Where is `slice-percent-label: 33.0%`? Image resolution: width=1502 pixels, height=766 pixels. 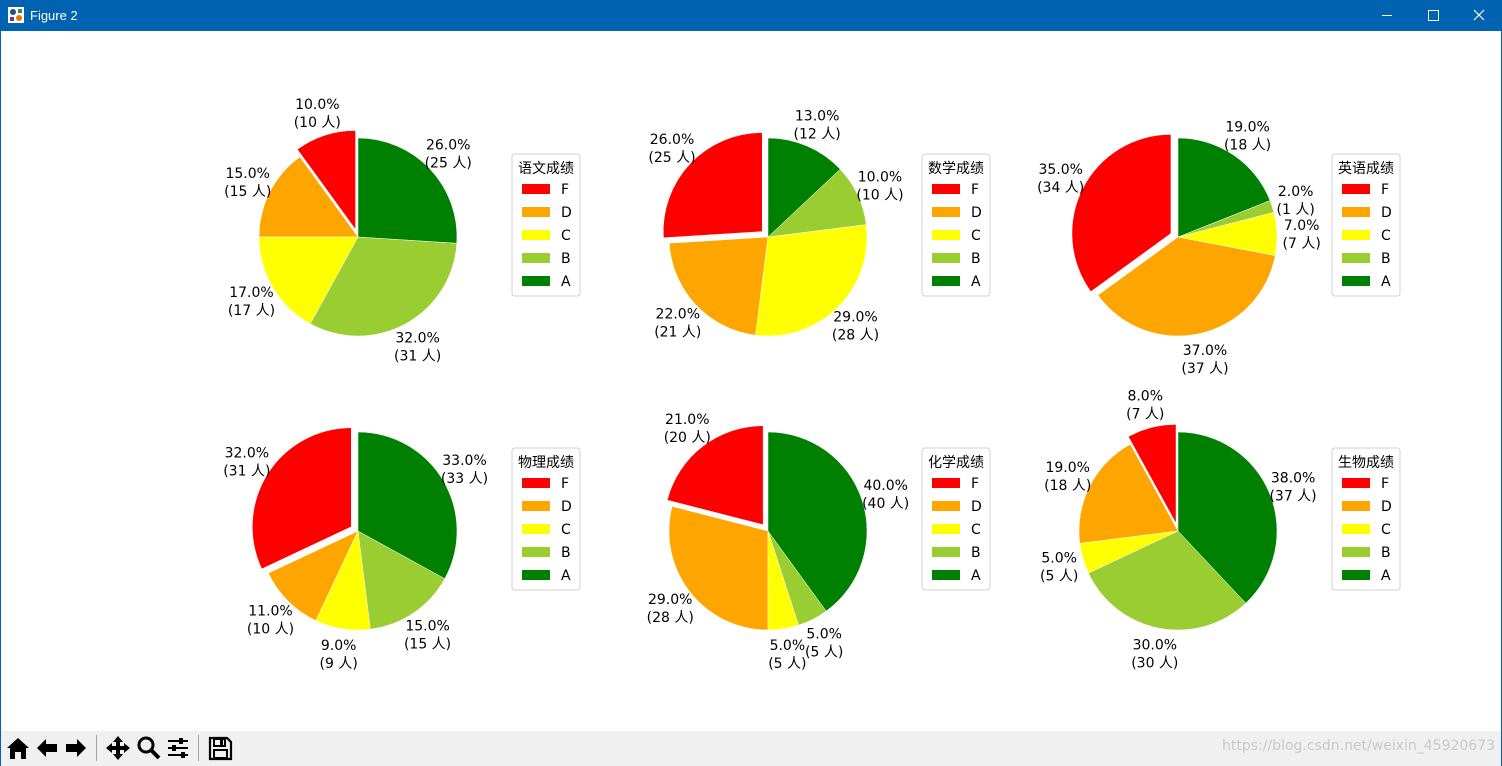 slice-percent-label: 33.0% is located at coordinates (464, 461).